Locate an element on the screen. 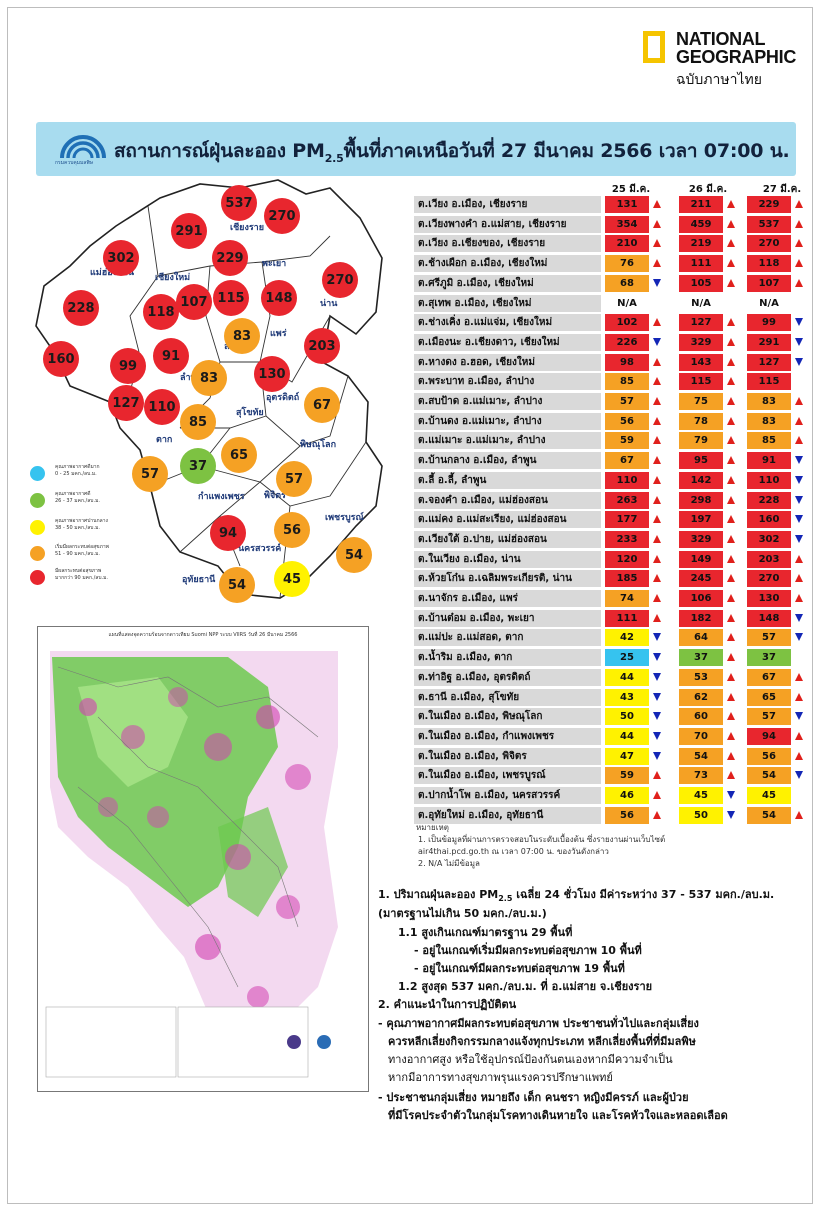 The width and height of the screenshot is (820, 1211). summary-line: 2. คำแนะนำในการปฏิบัติตน is located at coordinates (447, 1004).